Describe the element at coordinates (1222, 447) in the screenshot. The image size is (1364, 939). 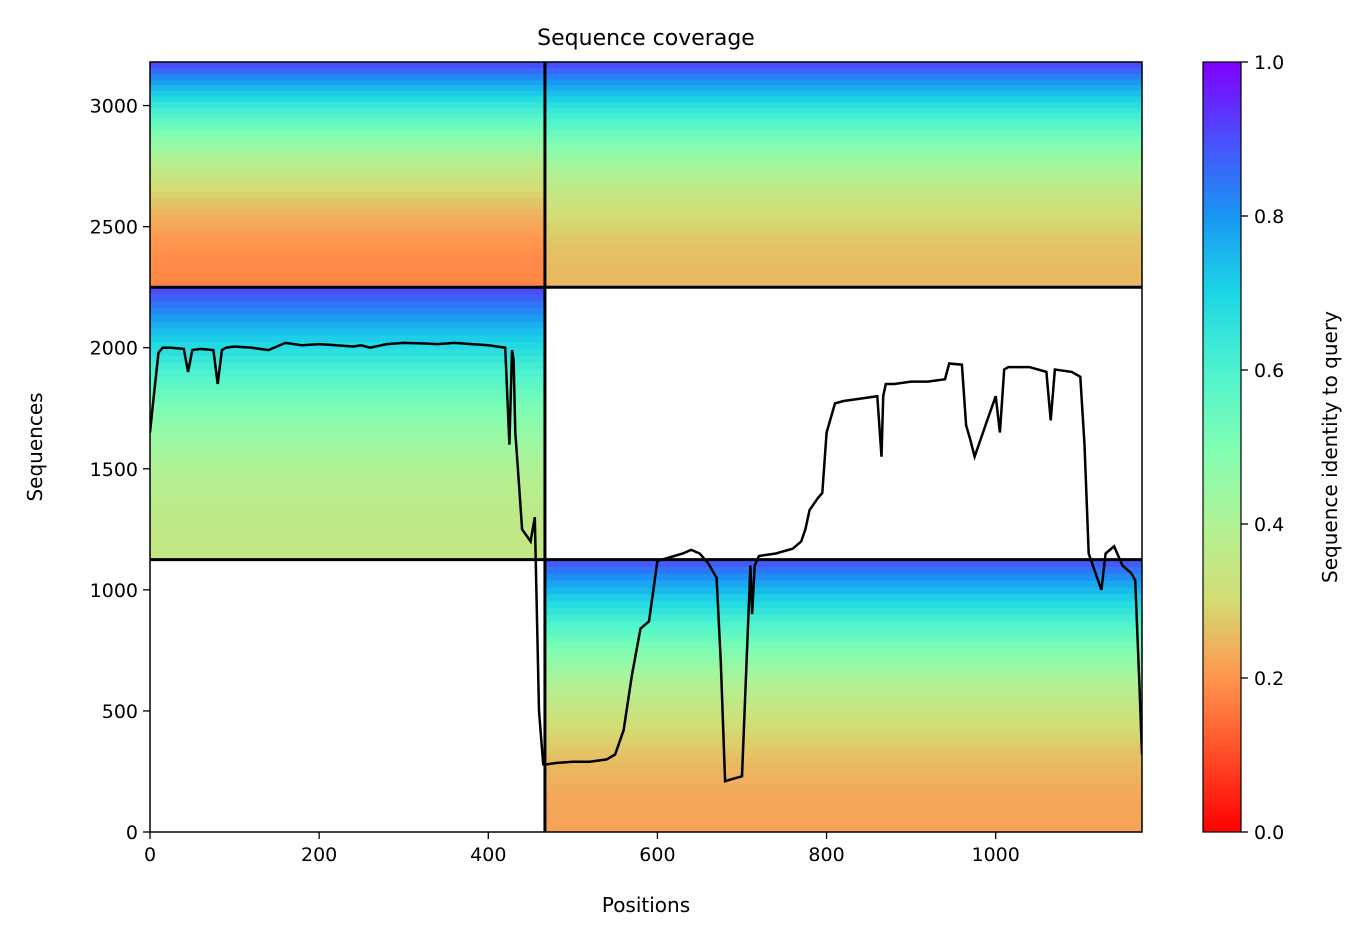
I see `colorbar` at that location.